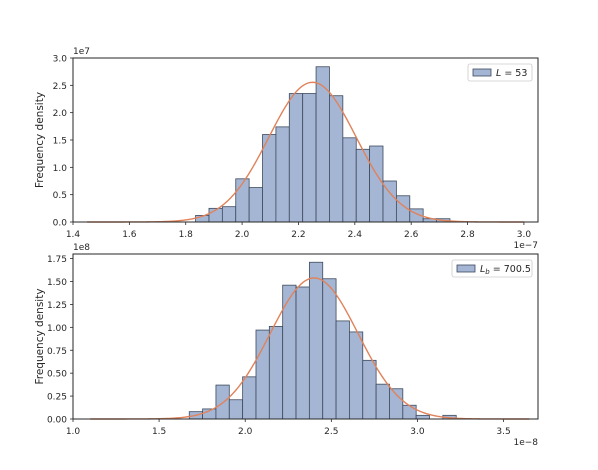  I want to click on top-legend-box, so click(500, 72).